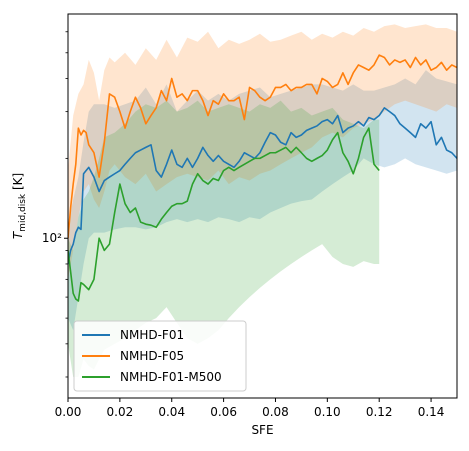 Image resolution: width=469 pixels, height=451 pixels. What do you see at coordinates (152, 356) in the screenshot?
I see `legend-label: NMHD-F05` at bounding box center [152, 356].